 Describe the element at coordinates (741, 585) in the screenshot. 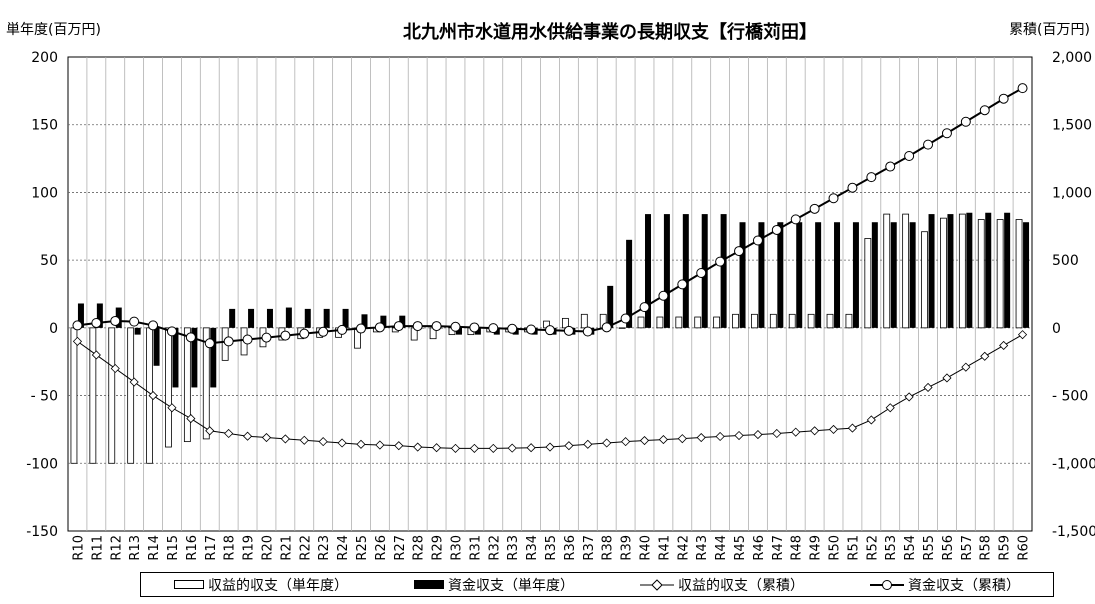

I see `legend-label: 収益的収支（累積）` at that location.